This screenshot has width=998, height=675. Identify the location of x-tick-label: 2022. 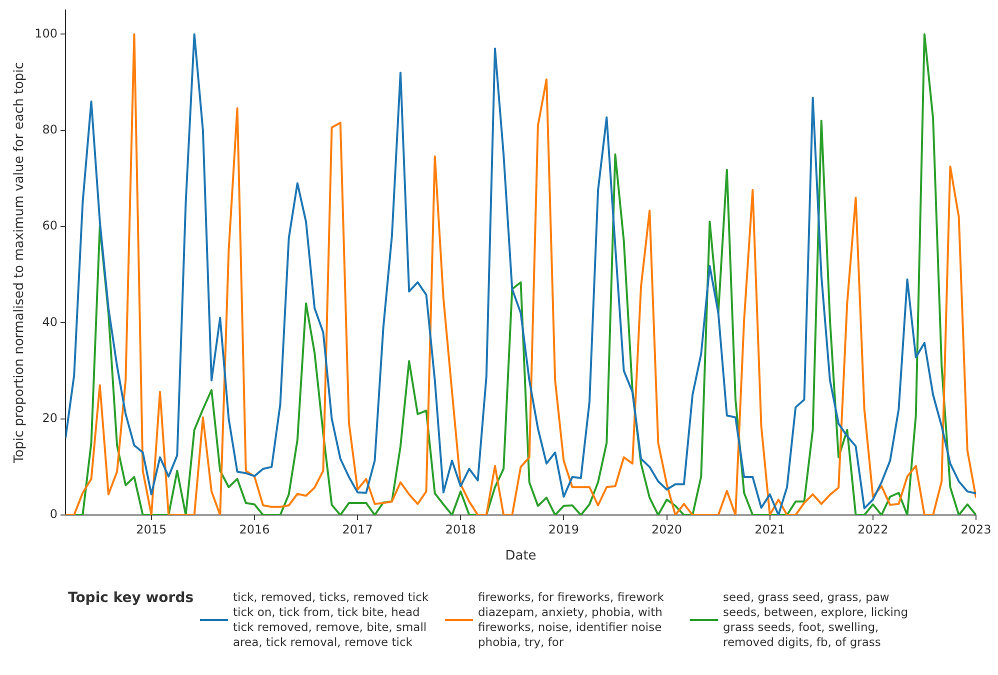
(873, 529).